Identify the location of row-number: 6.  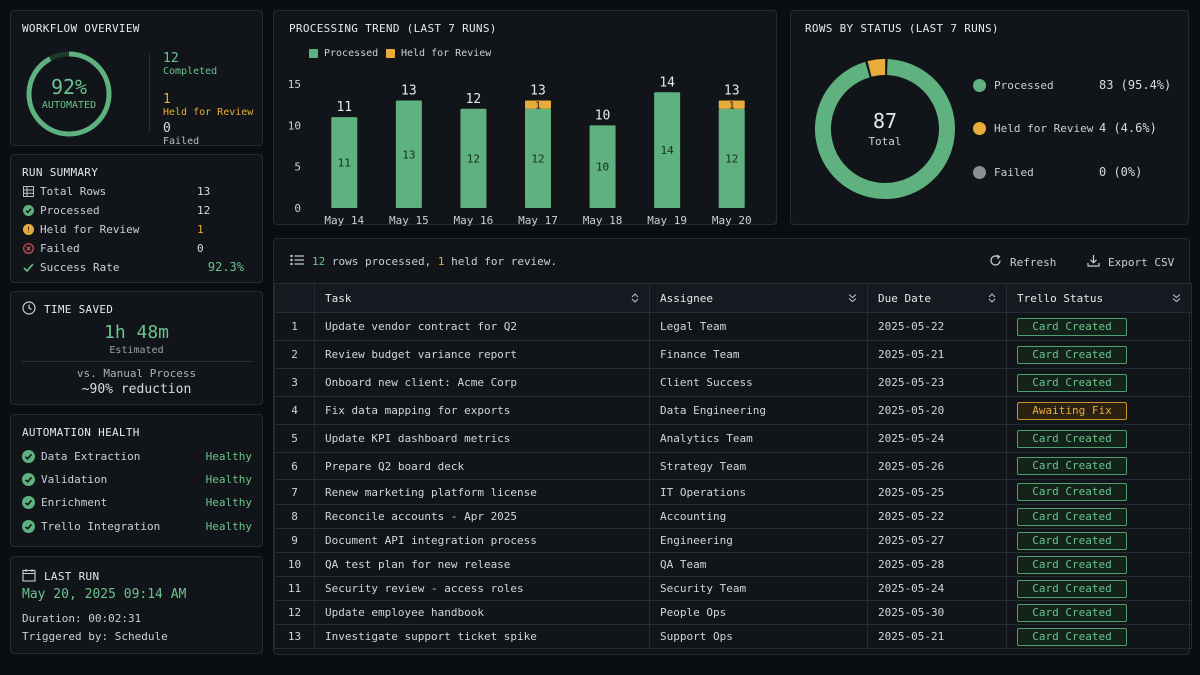
(294, 466).